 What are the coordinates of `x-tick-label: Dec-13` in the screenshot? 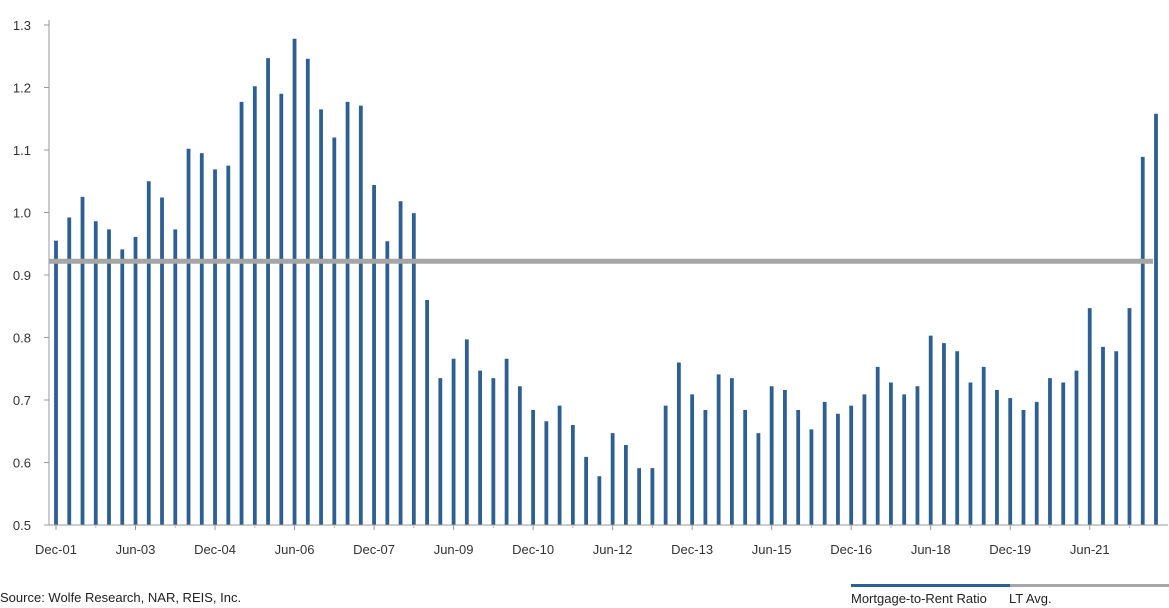 It's located at (692, 549).